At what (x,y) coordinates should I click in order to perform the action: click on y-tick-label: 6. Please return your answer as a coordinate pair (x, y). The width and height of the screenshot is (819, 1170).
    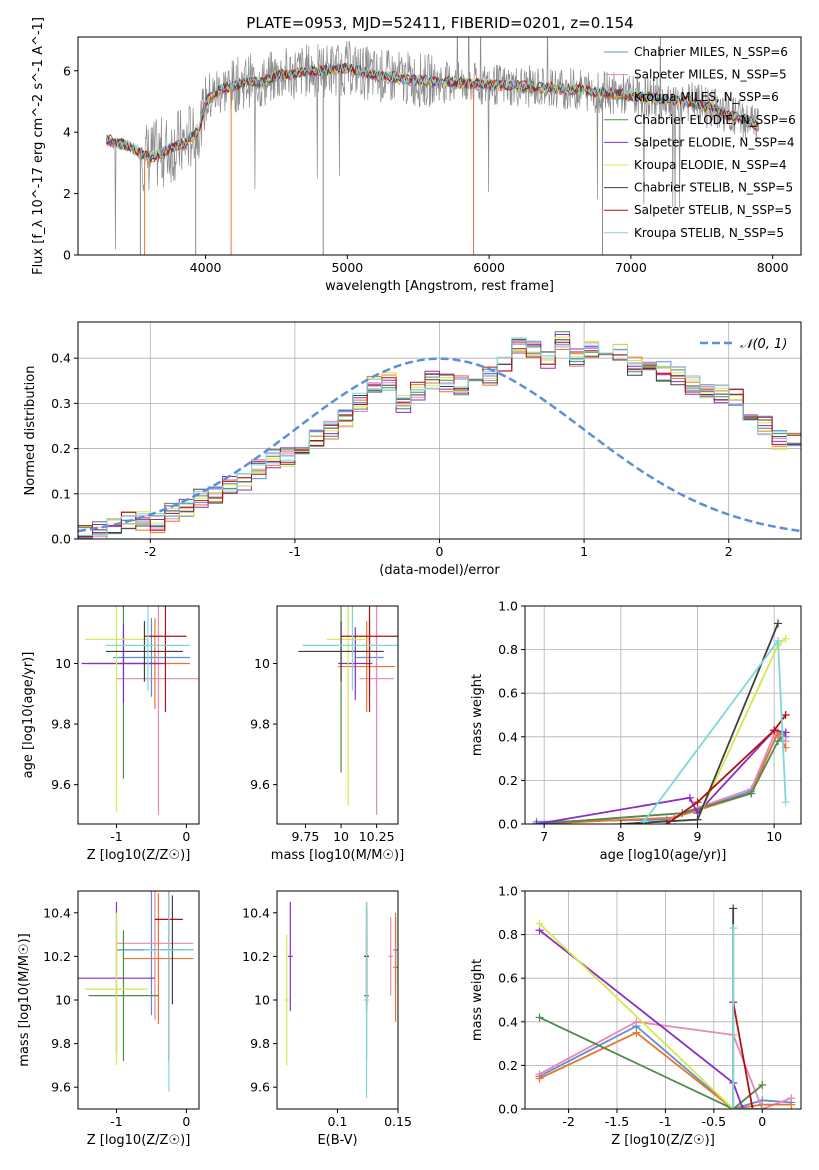
    Looking at the image, I should click on (67, 70).